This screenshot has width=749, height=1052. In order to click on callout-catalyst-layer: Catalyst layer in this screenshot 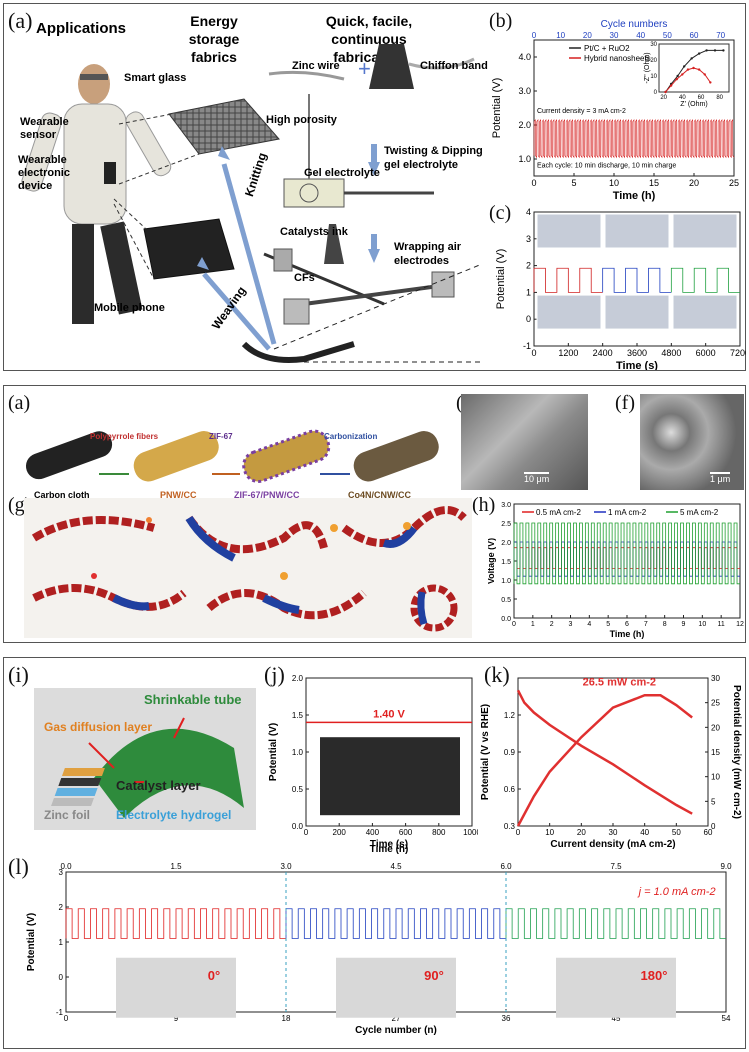, I will do `click(158, 785)`.